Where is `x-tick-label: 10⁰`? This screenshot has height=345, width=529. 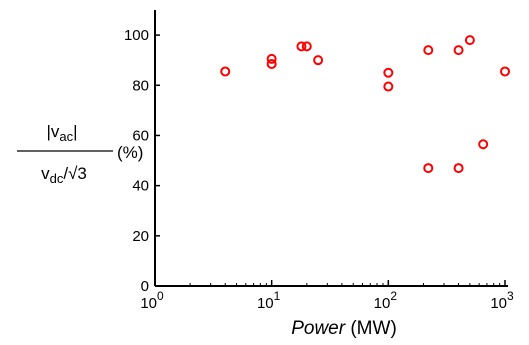
x-tick-label: 10⁰ is located at coordinates (152, 300).